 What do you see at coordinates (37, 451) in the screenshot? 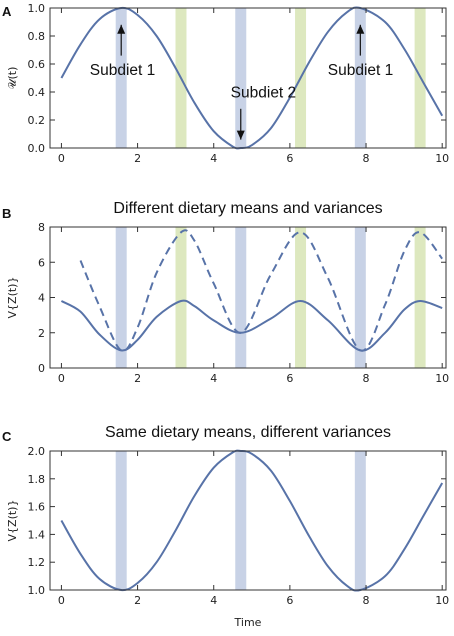
I see `y-tick-label: 2.0` at bounding box center [37, 451].